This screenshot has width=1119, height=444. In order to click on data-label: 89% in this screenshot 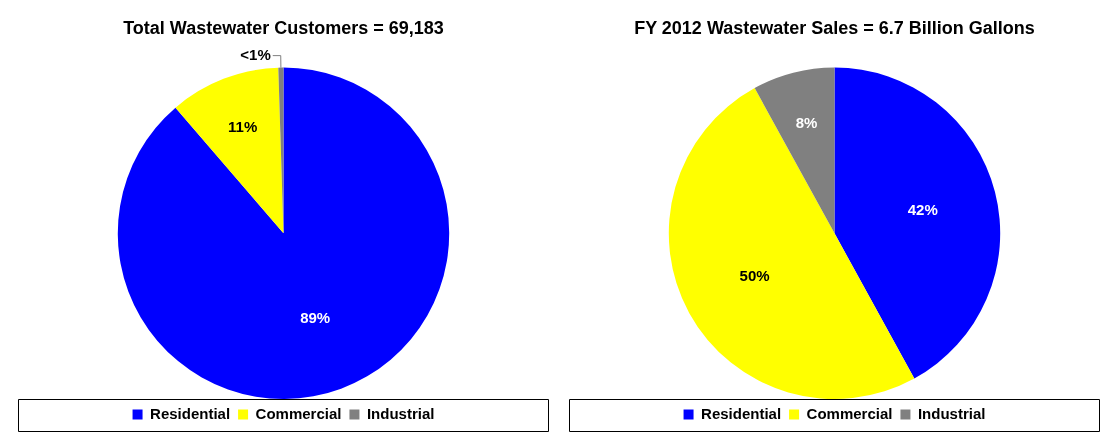, I will do `click(315, 317)`.